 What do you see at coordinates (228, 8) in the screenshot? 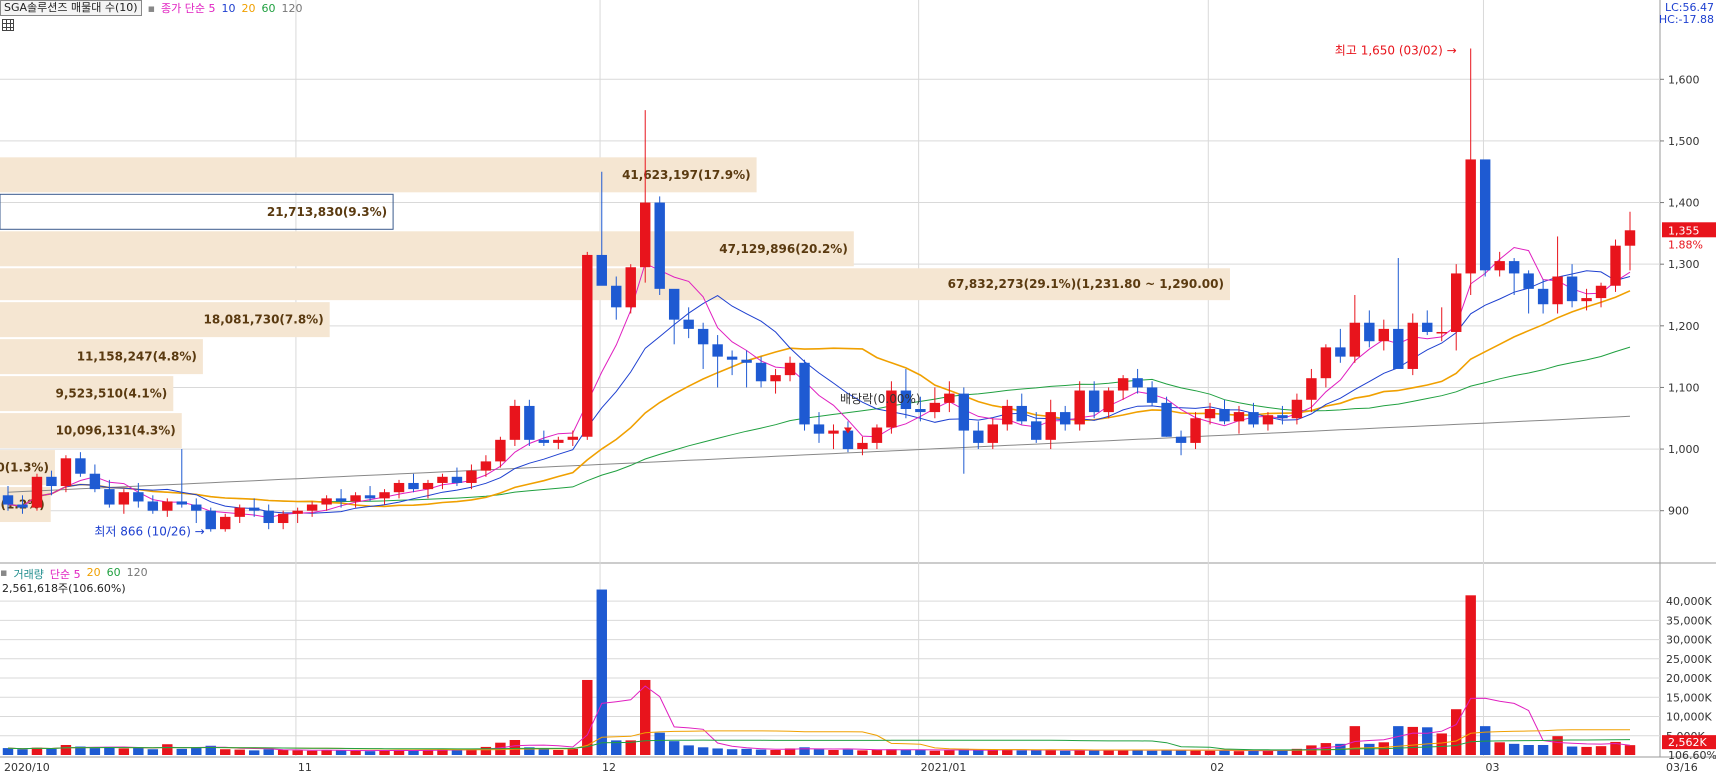
I see `ma-legend-10: 10` at bounding box center [228, 8].